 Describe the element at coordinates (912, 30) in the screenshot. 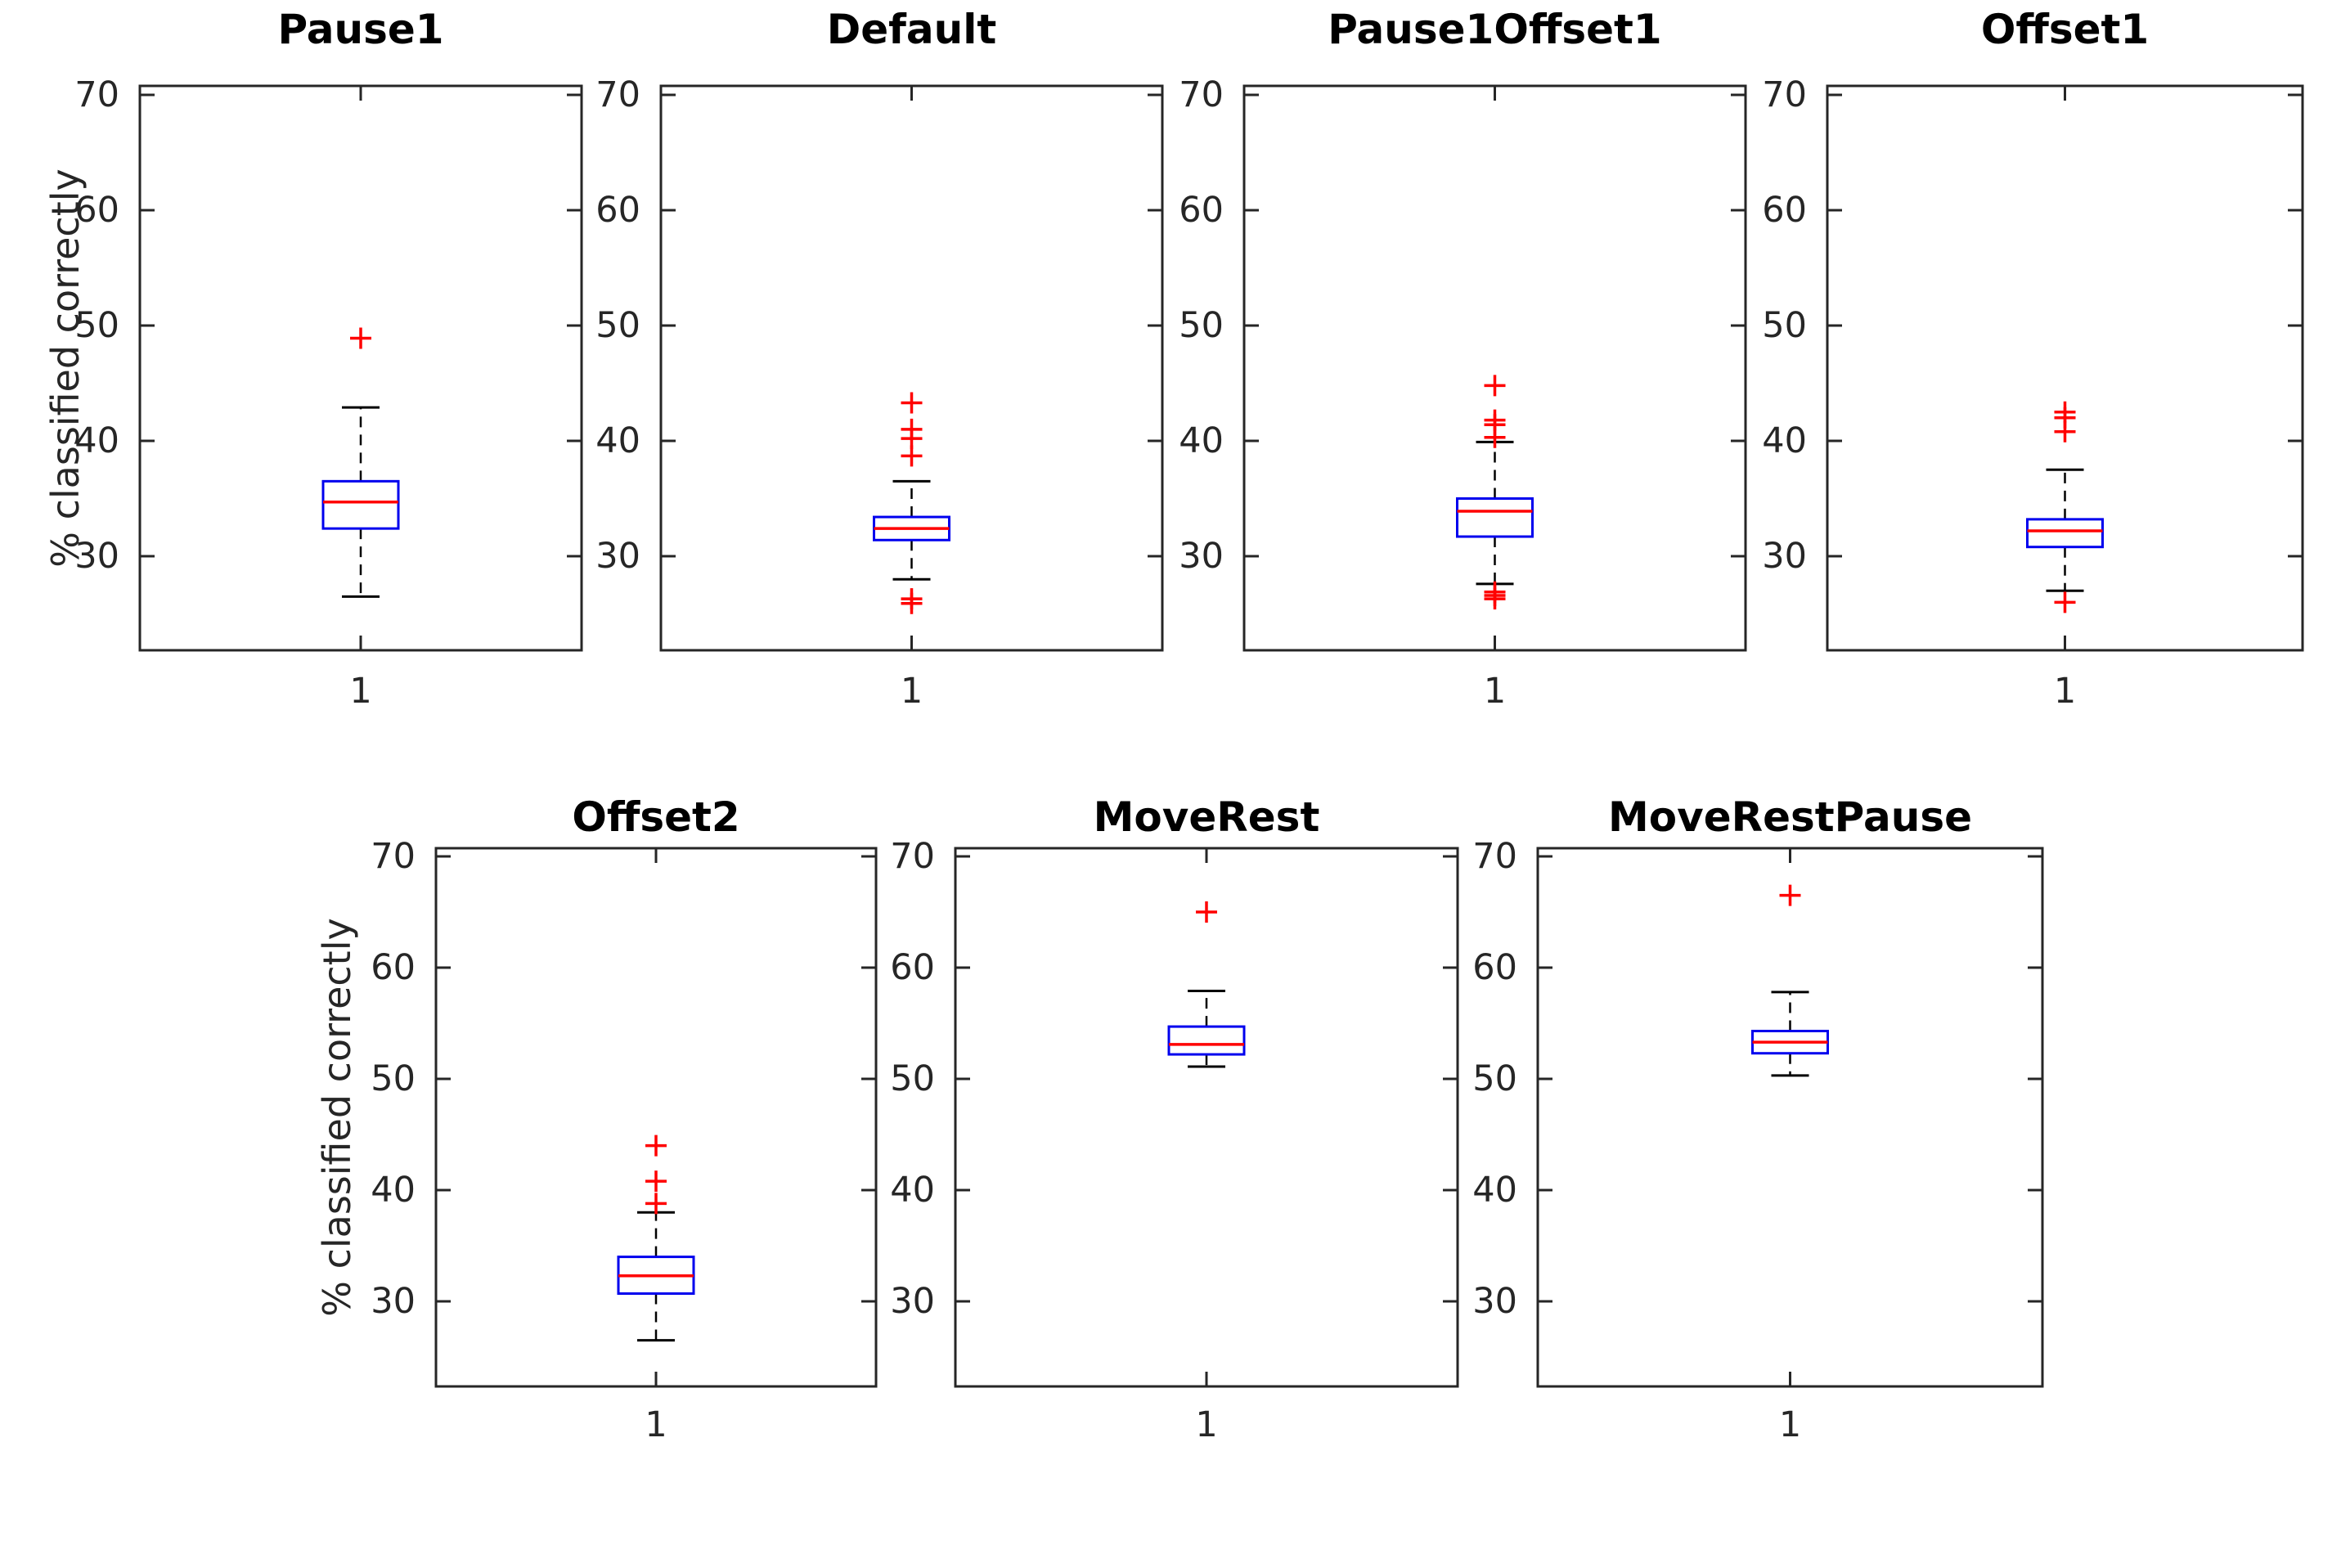

I see `subplot-title: Default` at that location.